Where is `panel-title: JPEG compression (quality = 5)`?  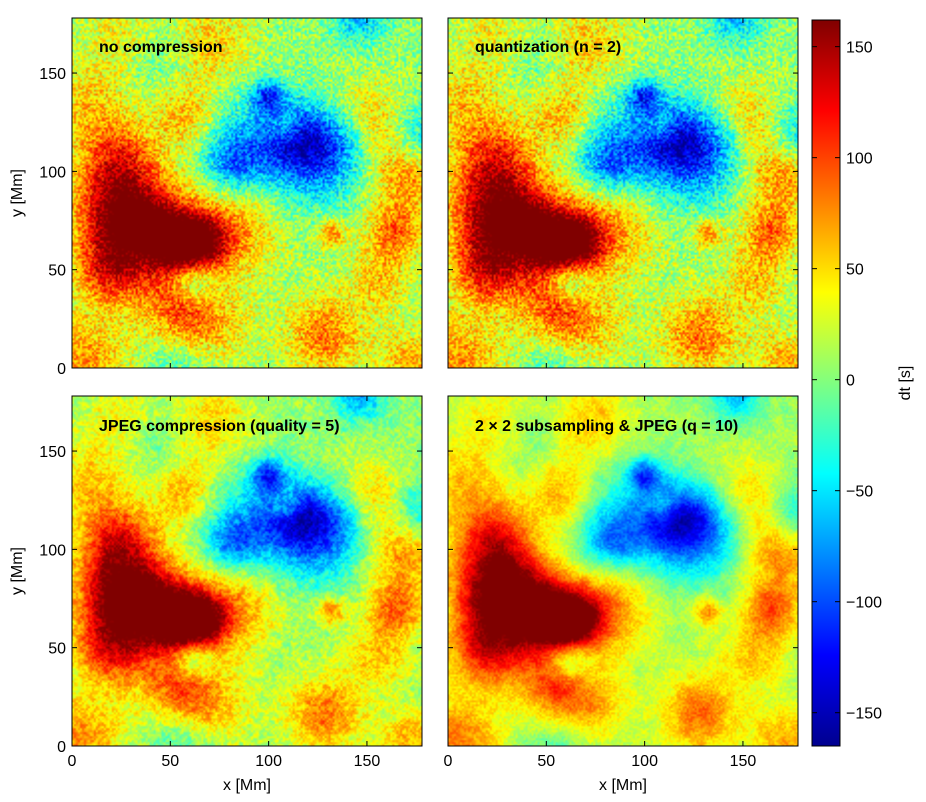 panel-title: JPEG compression (quality = 5) is located at coordinates (219, 426).